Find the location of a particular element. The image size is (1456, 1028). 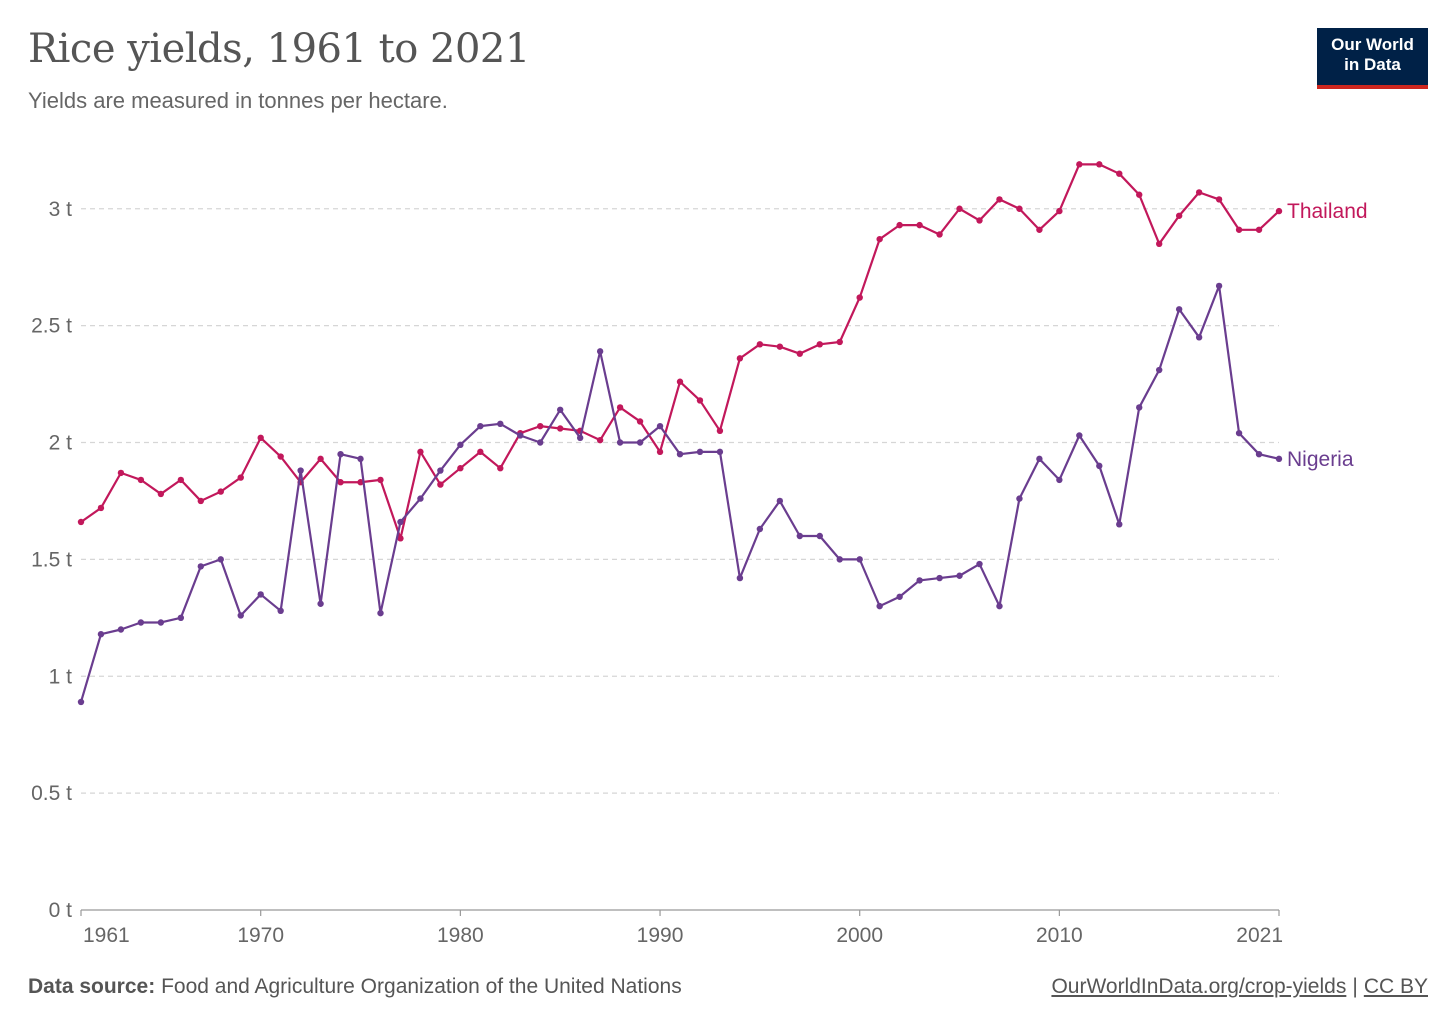

logo-line-2: in Data is located at coordinates (1372, 64).